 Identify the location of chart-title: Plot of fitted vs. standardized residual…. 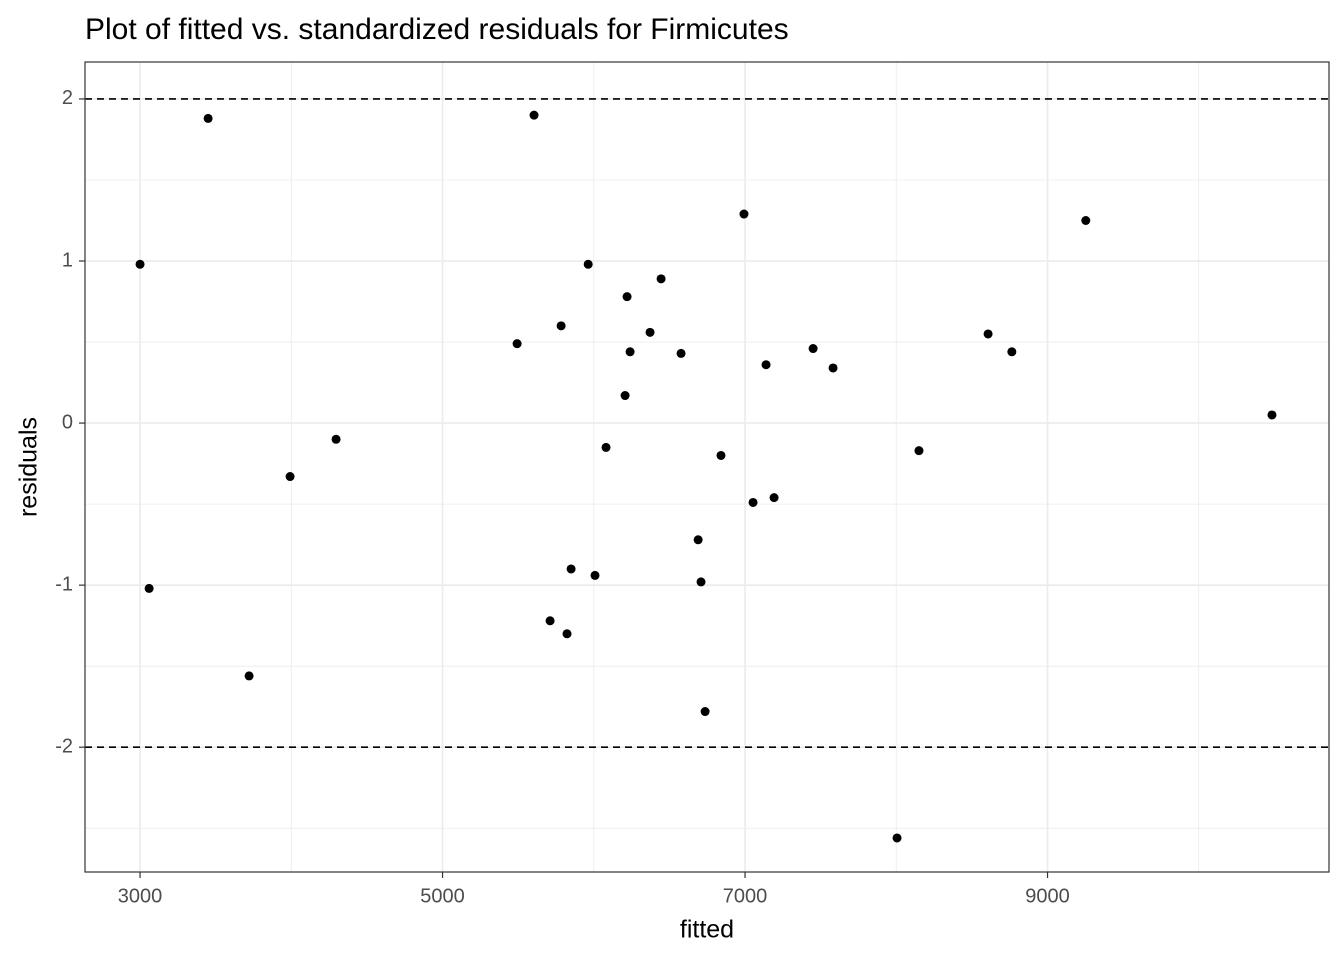
(437, 29).